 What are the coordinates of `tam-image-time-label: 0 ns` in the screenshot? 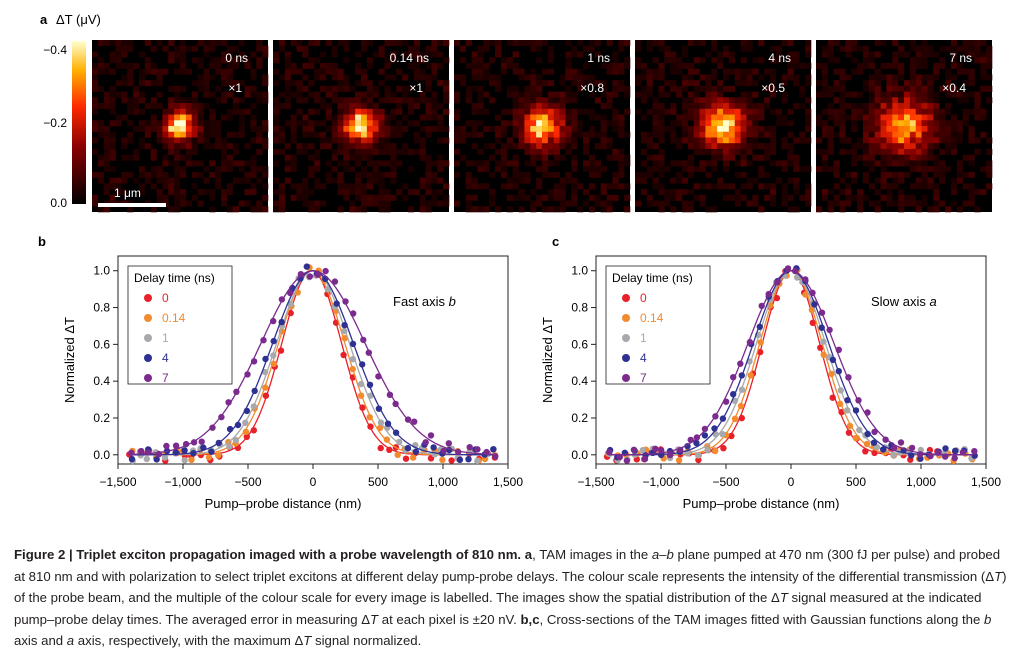 It's located at (236, 58).